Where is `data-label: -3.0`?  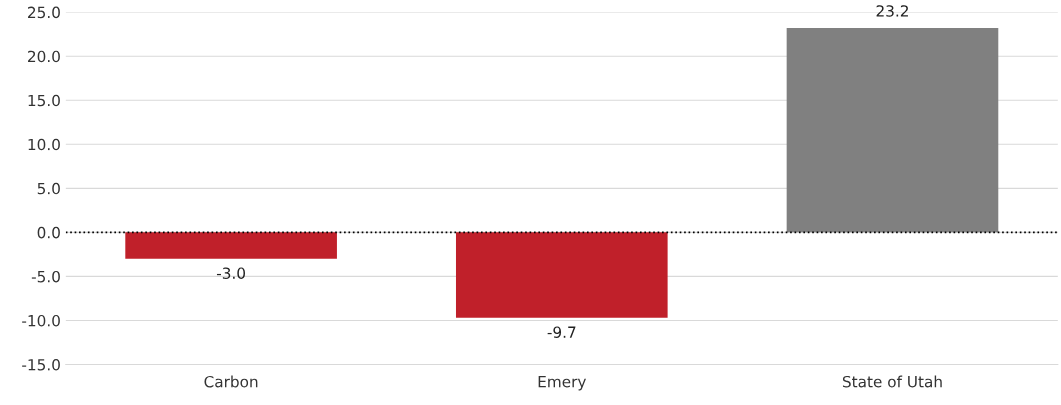 data-label: -3.0 is located at coordinates (231, 273).